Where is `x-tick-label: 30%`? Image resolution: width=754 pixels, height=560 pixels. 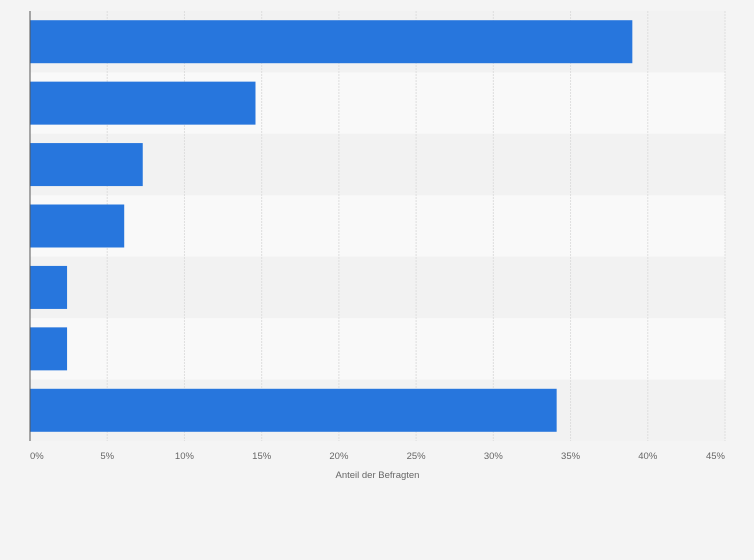
x-tick-label: 30% is located at coordinates (494, 456).